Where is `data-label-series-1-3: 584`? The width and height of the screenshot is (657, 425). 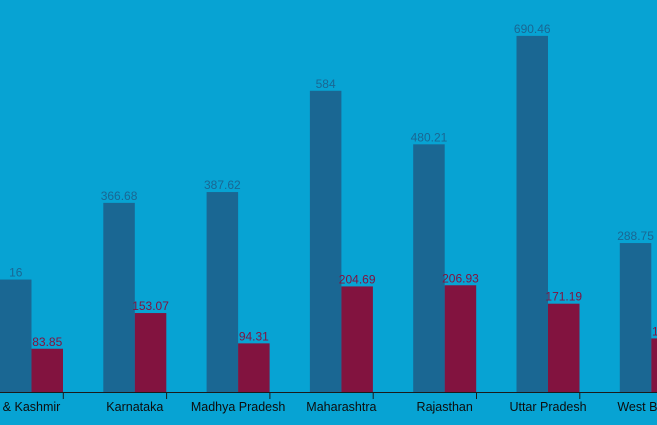
data-label-series-1-3: 584 is located at coordinates (326, 84).